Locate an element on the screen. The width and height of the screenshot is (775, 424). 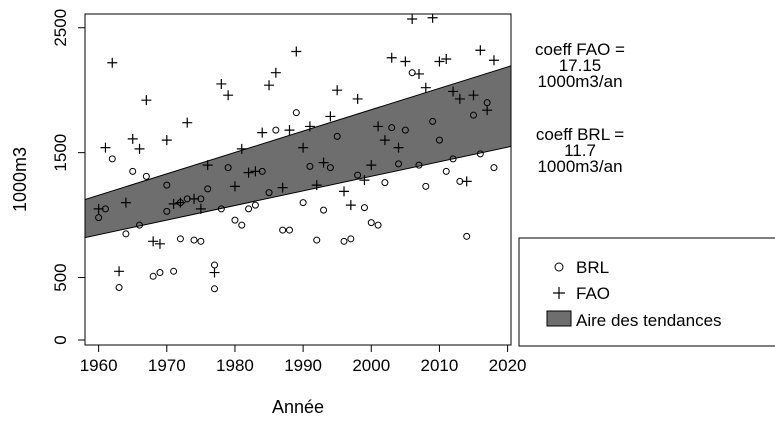
coeff-annotation-line: 1000m3/an is located at coordinates (579, 166).